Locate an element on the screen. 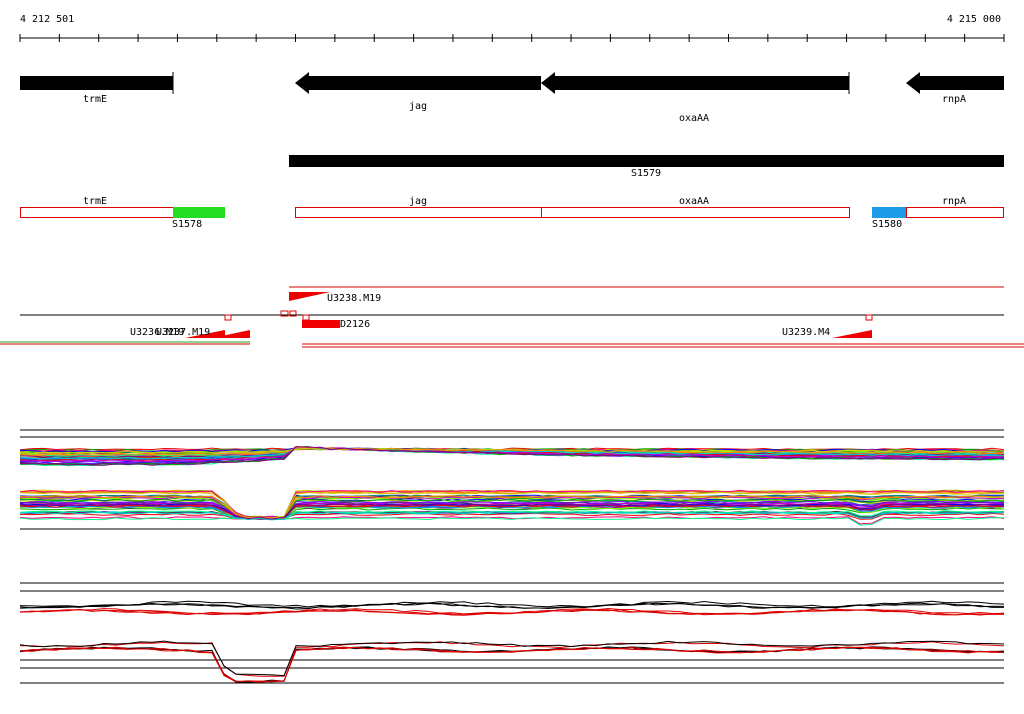 Image resolution: width=1024 pixels, height=714 pixels. transcript-label: oxaAA is located at coordinates (694, 201).